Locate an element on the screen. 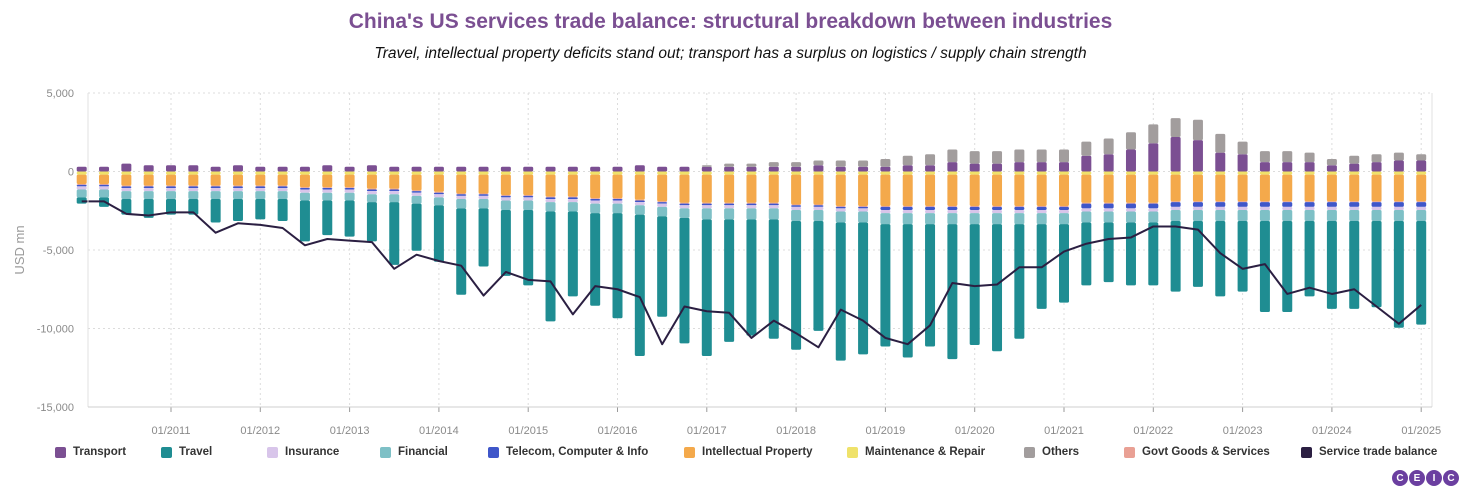  legend-item: Financial is located at coordinates (414, 452).